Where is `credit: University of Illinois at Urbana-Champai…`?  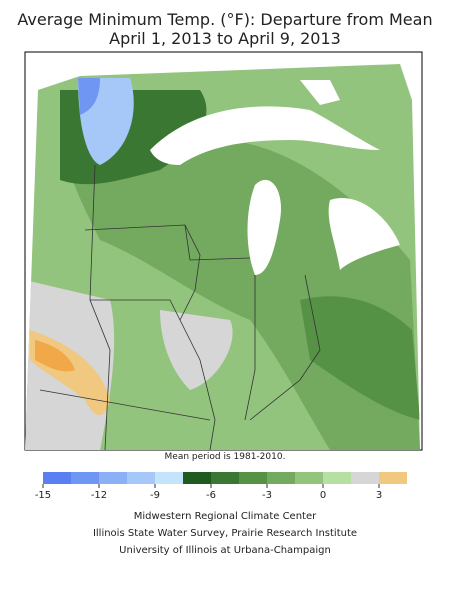 credit: University of Illinois at Urbana-Champai… is located at coordinates (225, 550).